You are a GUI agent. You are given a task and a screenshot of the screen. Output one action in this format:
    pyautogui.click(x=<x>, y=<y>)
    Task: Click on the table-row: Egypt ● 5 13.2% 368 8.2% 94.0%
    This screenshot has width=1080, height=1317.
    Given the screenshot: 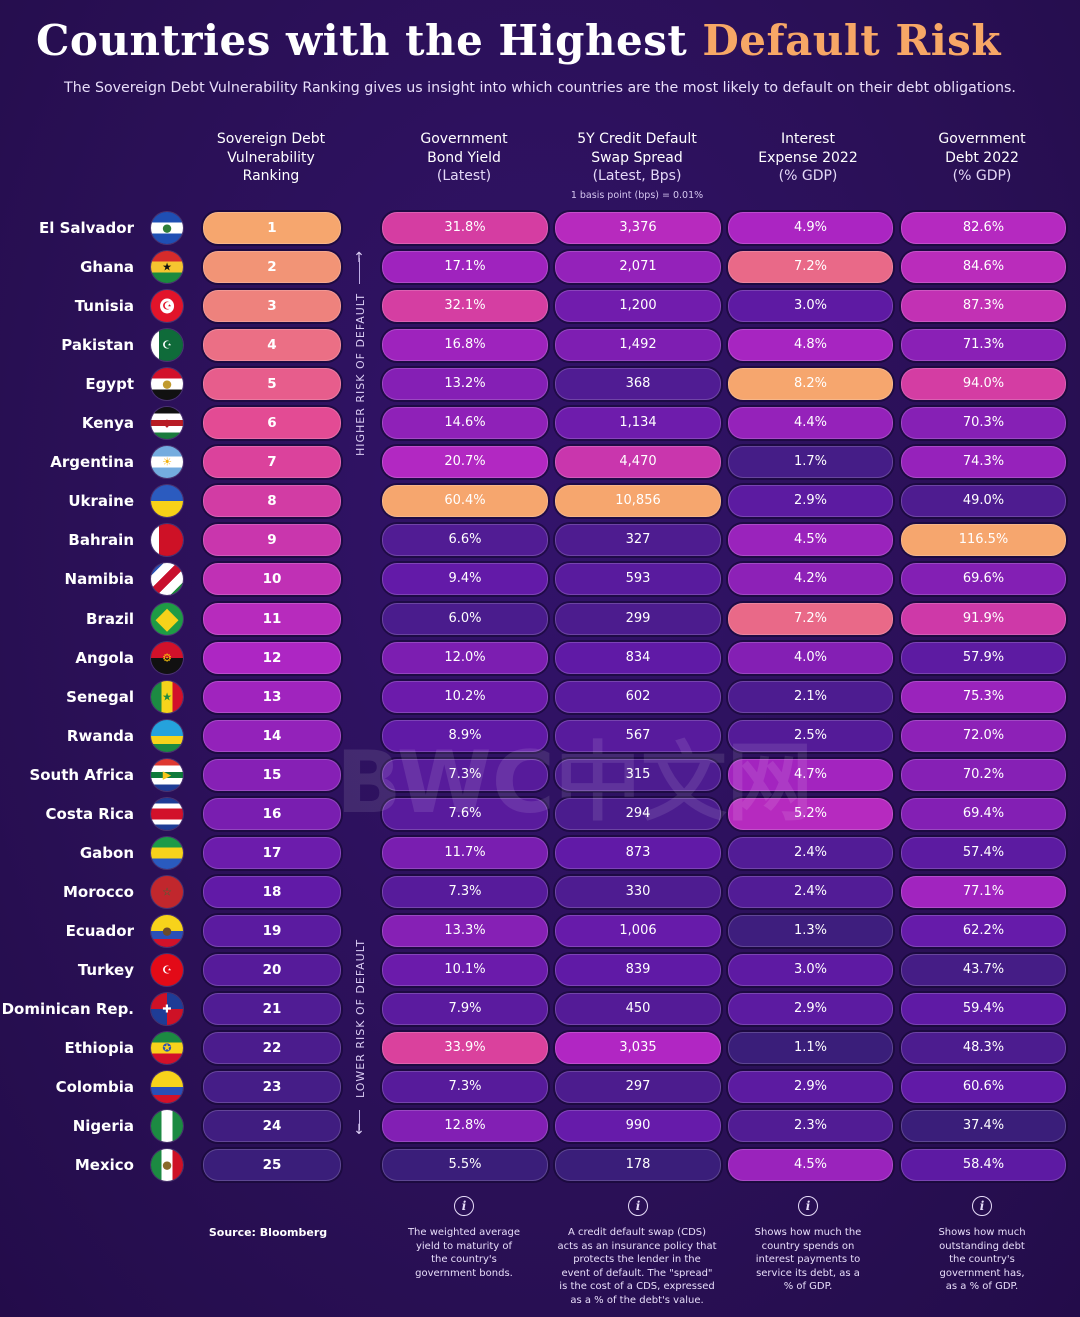 What is the action you would take?
    pyautogui.click(x=540, y=384)
    